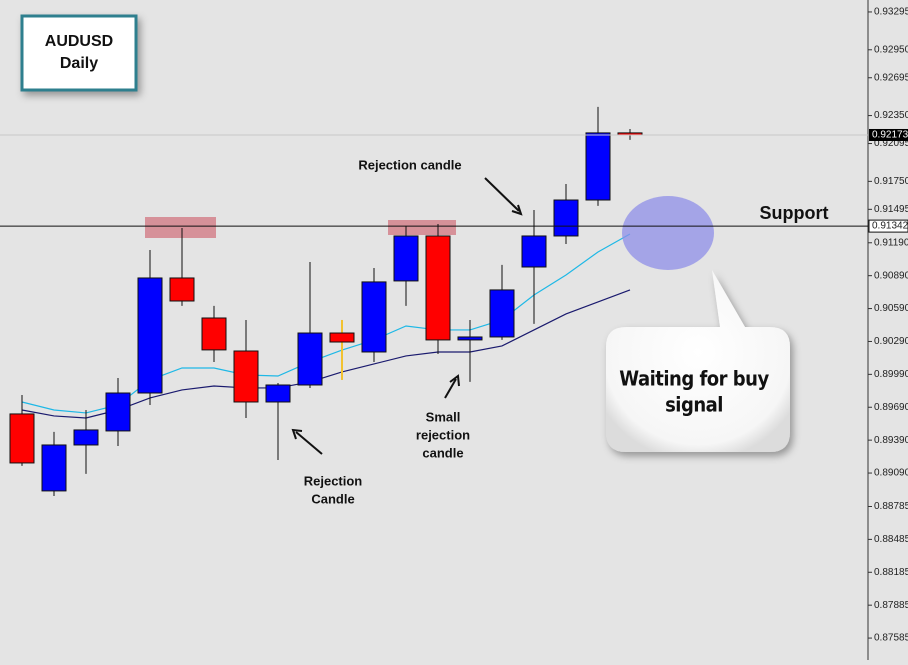  Describe the element at coordinates (888, 330) in the screenshot. I see `axis-background` at that location.